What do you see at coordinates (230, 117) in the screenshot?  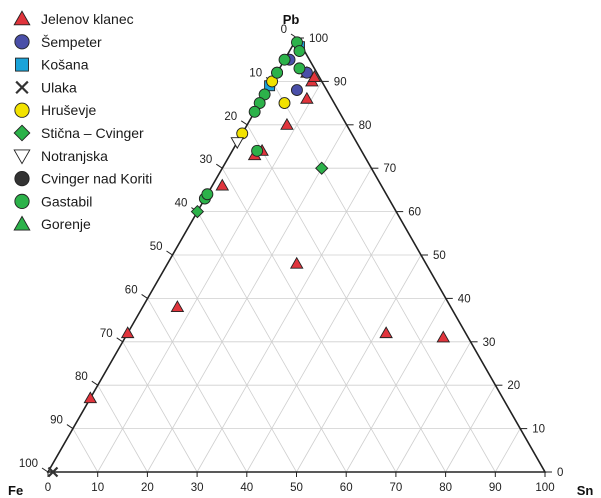 I see `tick-label-left: 20` at bounding box center [230, 117].